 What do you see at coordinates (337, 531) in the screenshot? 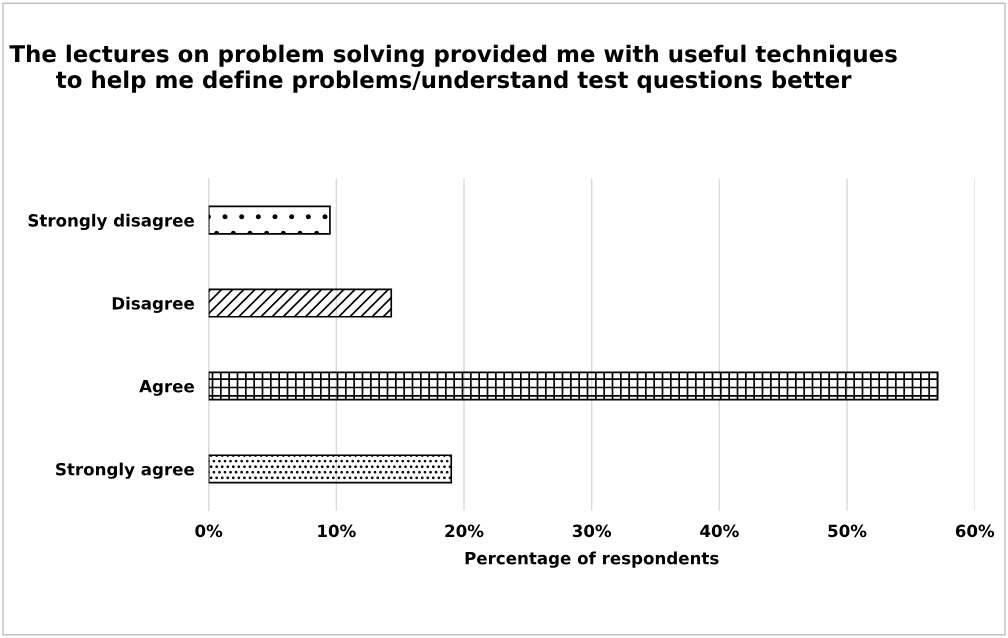
I see `x-tick-label: 10%` at bounding box center [337, 531].